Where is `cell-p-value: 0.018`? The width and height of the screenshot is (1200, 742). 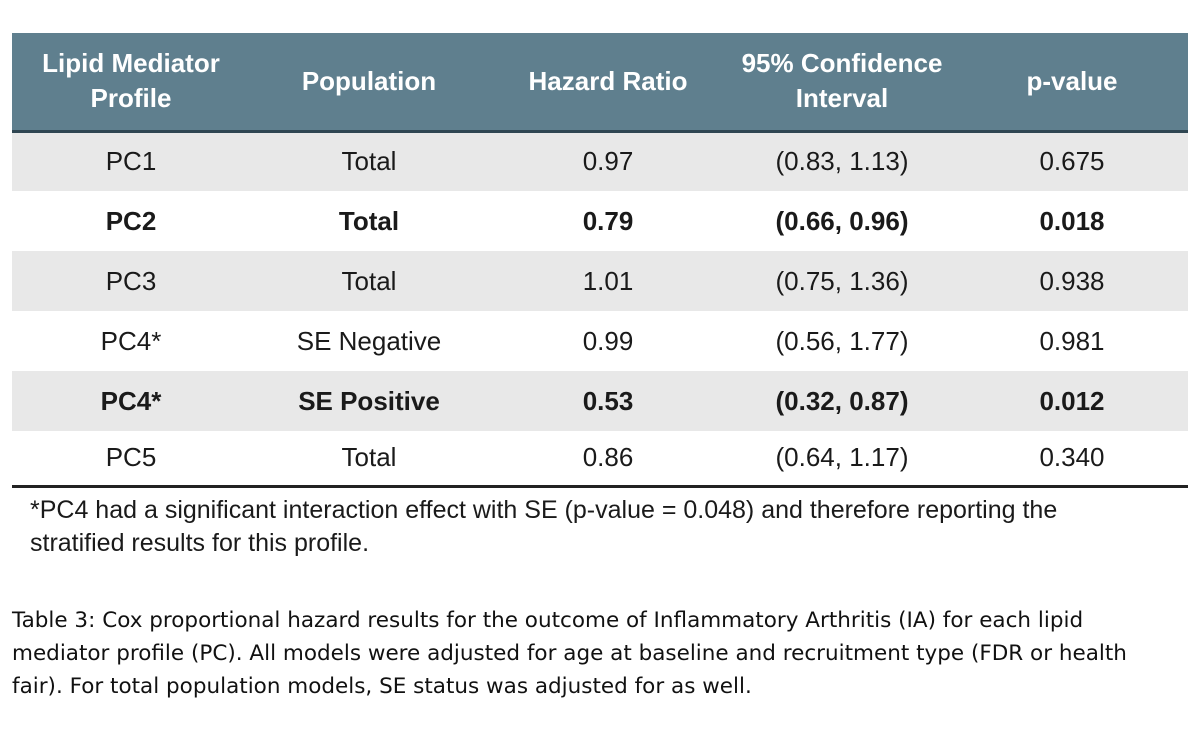 cell-p-value: 0.018 is located at coordinates (1072, 220).